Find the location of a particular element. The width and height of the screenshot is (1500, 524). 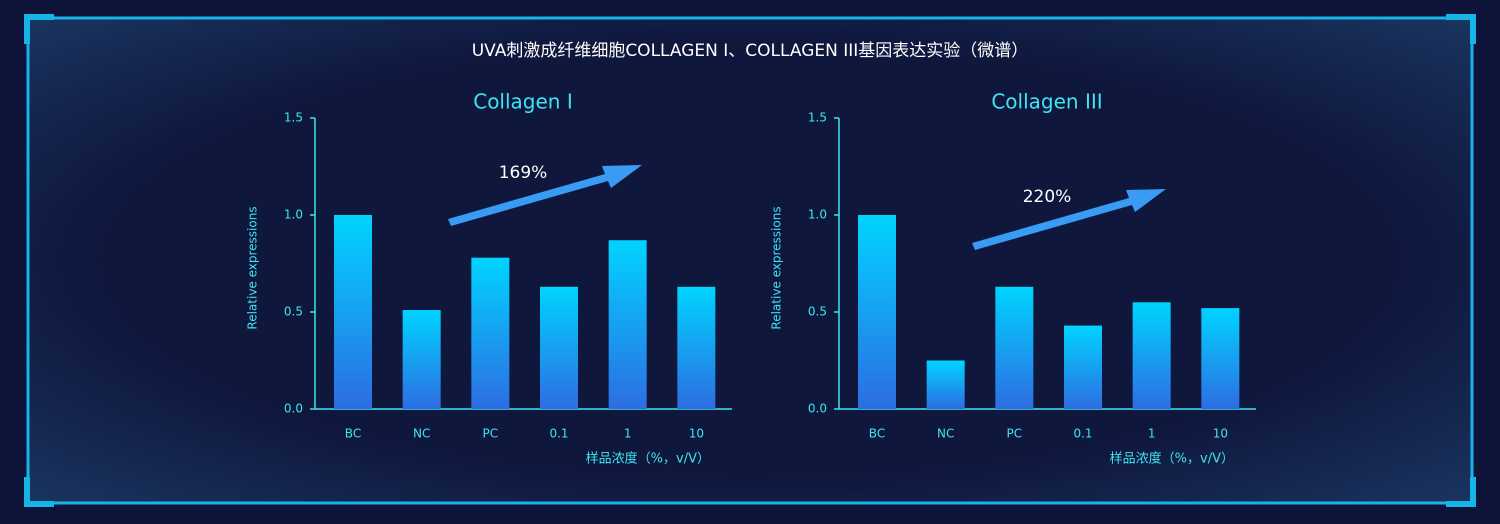

annotation: 220% is located at coordinates (1047, 197).